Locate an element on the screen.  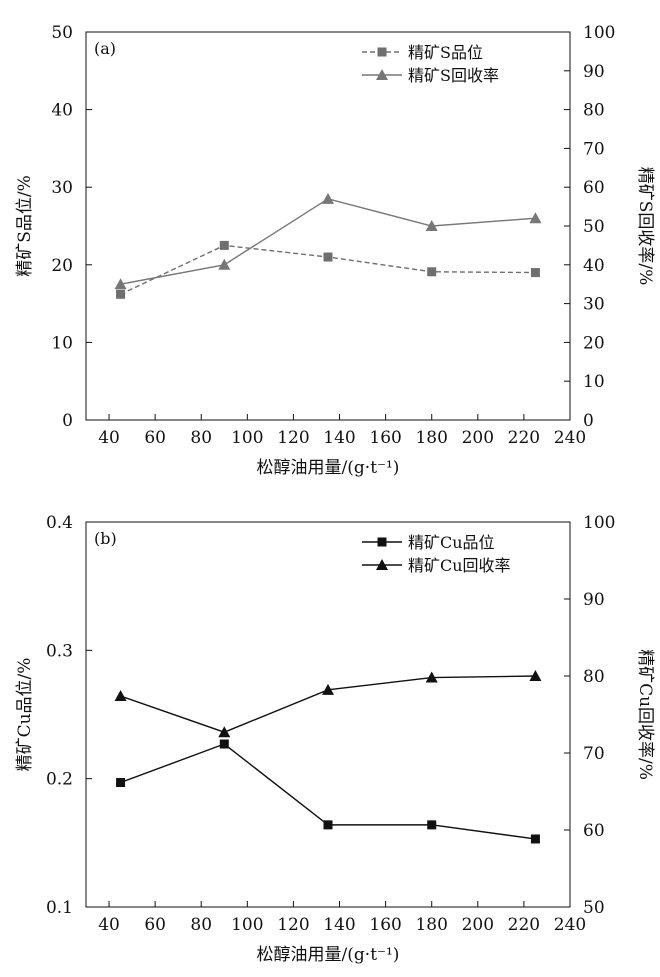
y-right-tick-label: 10 is located at coordinates (594, 382).